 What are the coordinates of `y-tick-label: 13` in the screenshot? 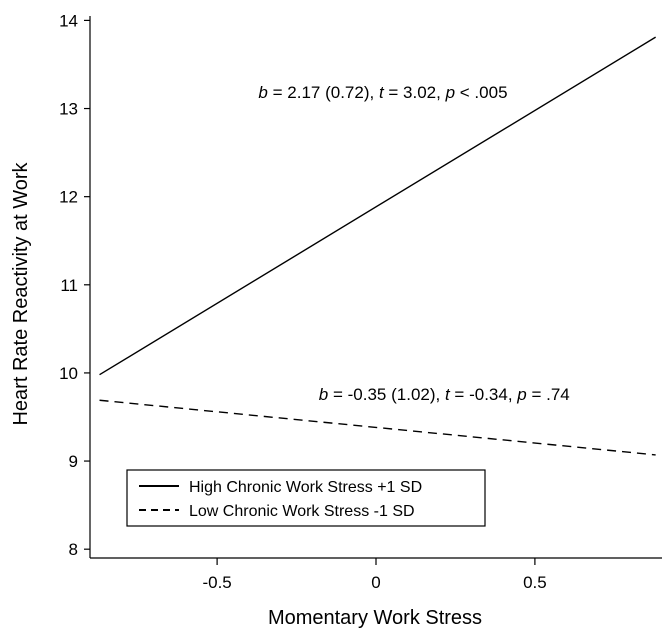 It's located at (68, 109).